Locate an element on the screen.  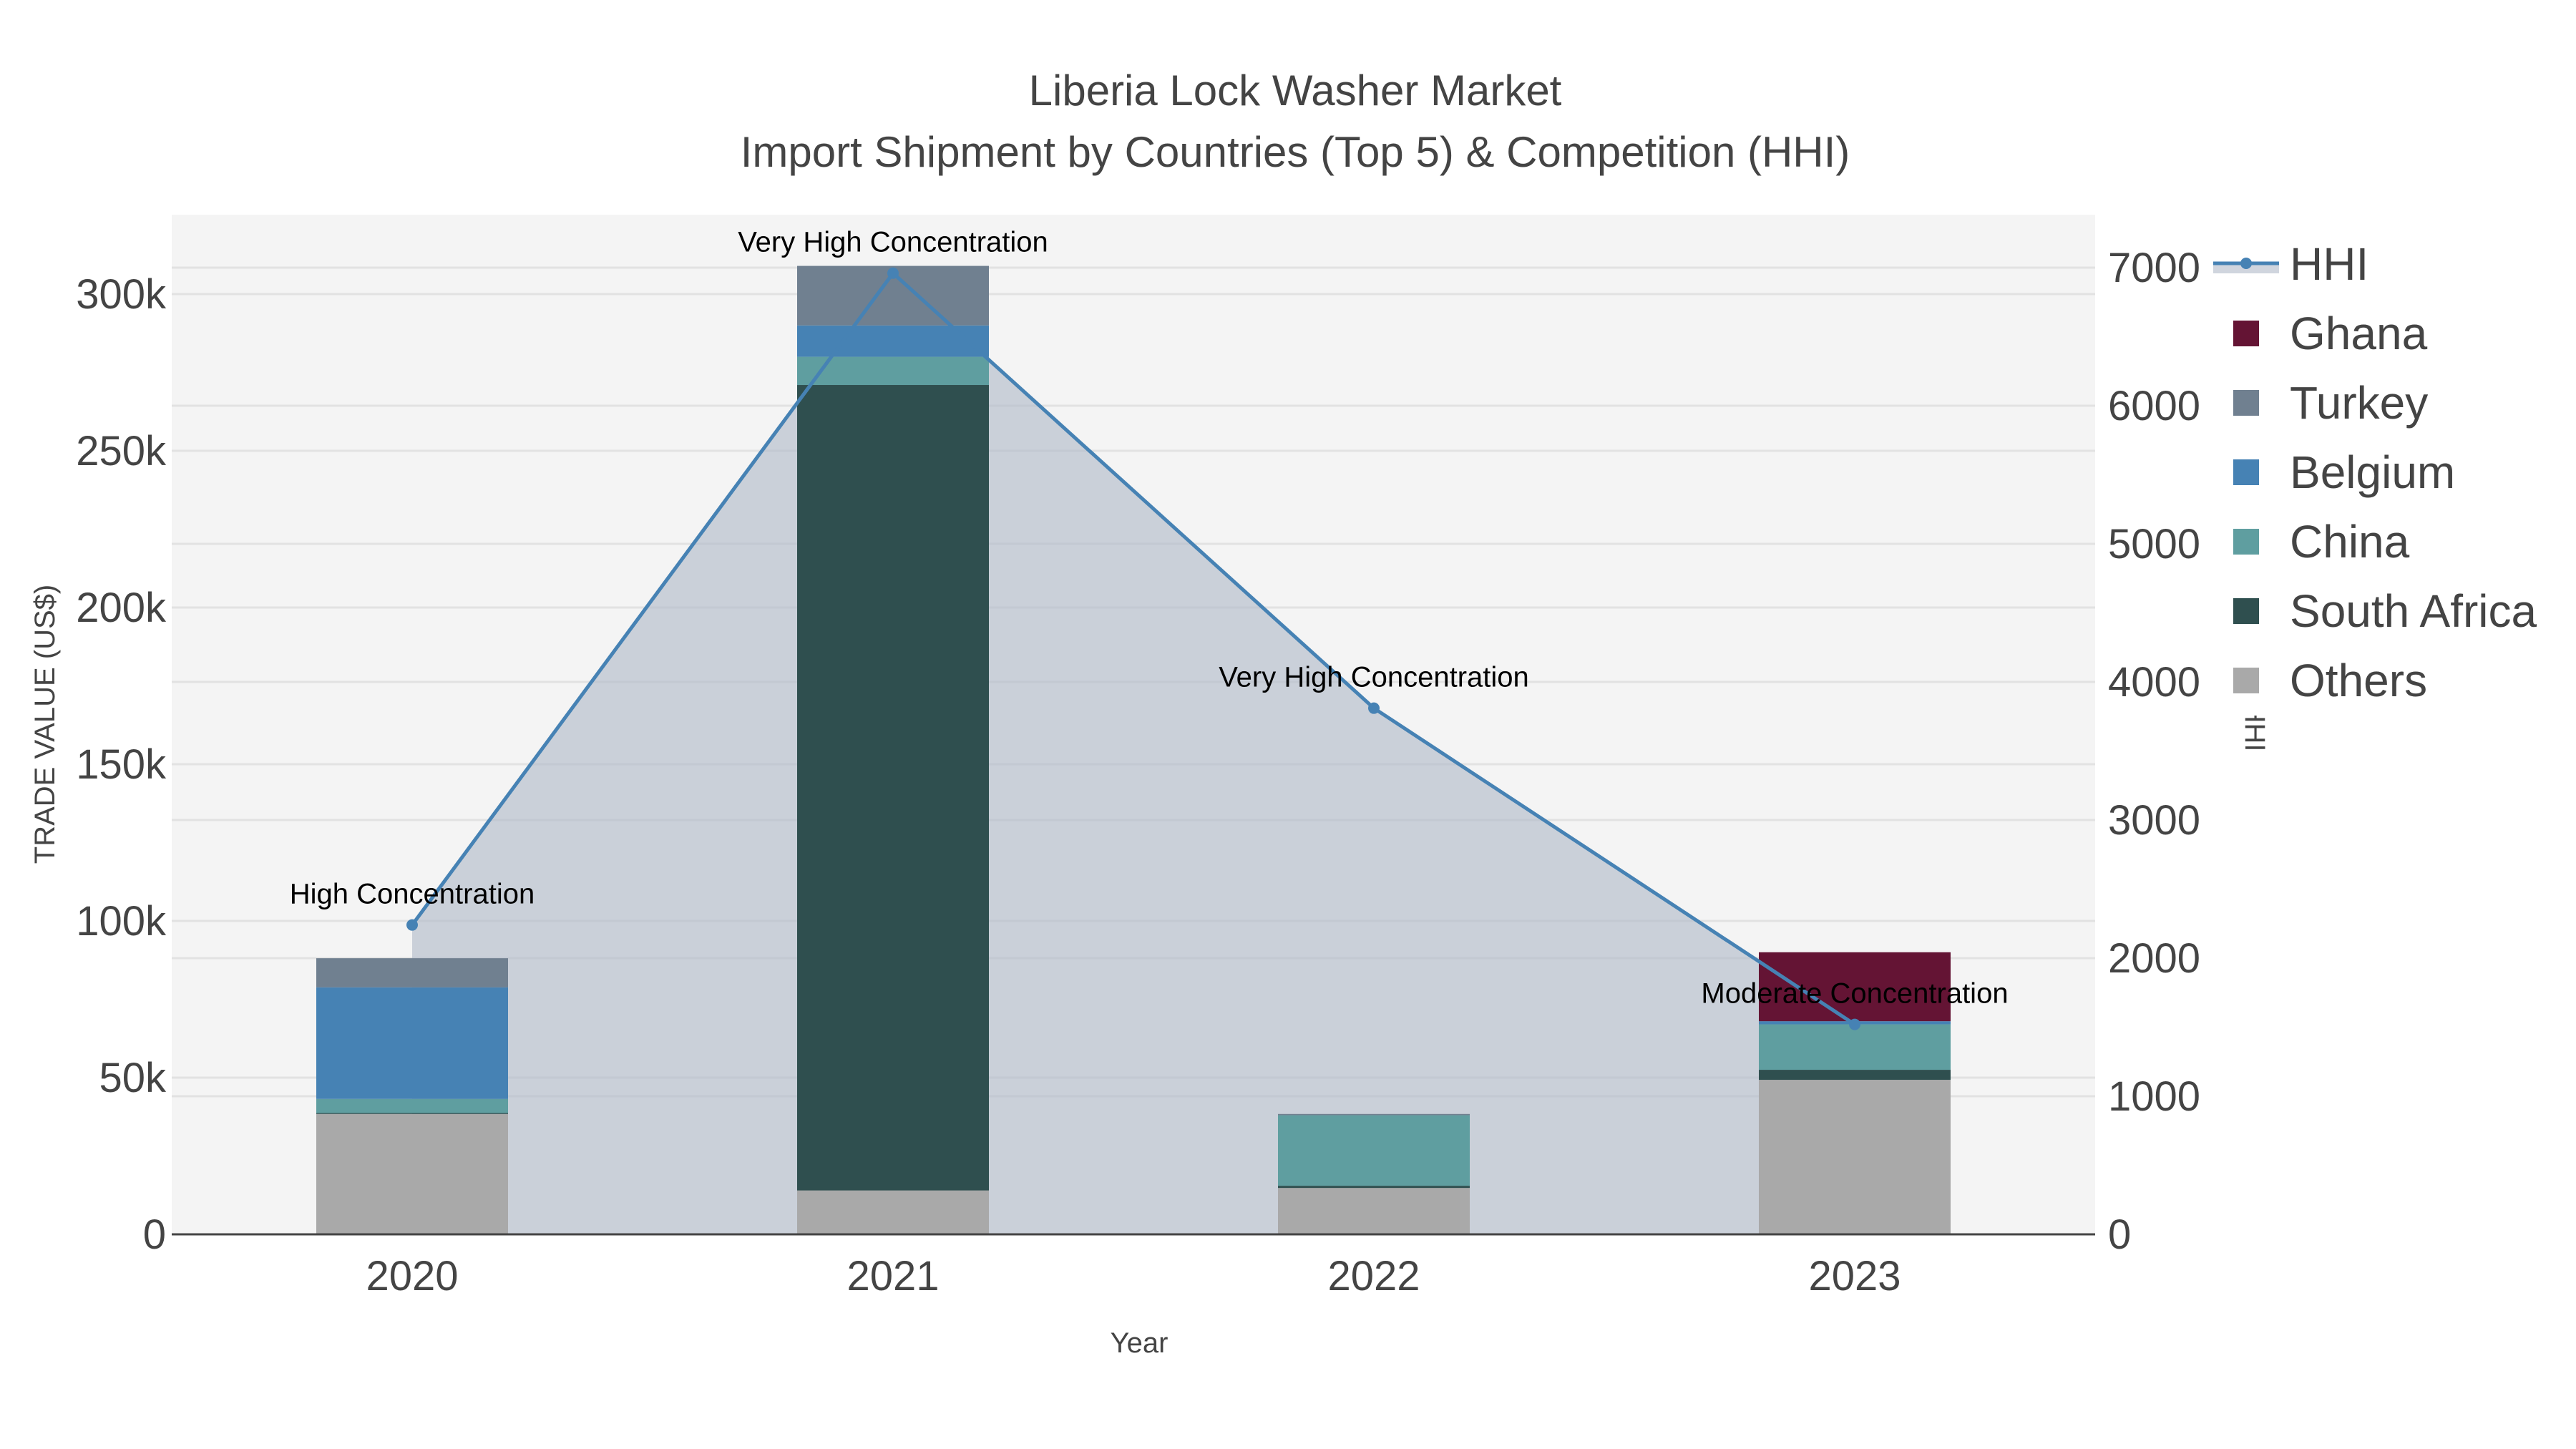
x-tick: 2020 is located at coordinates (412, 1276).